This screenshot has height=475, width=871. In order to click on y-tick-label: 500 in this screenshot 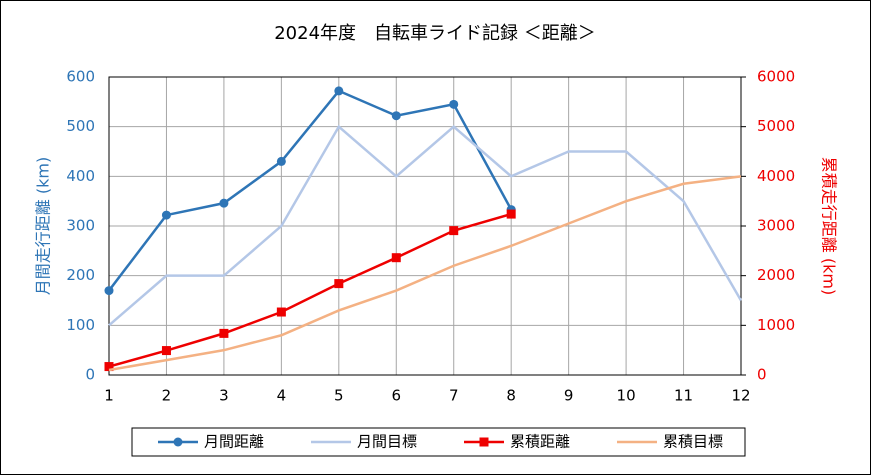, I will do `click(80, 126)`.